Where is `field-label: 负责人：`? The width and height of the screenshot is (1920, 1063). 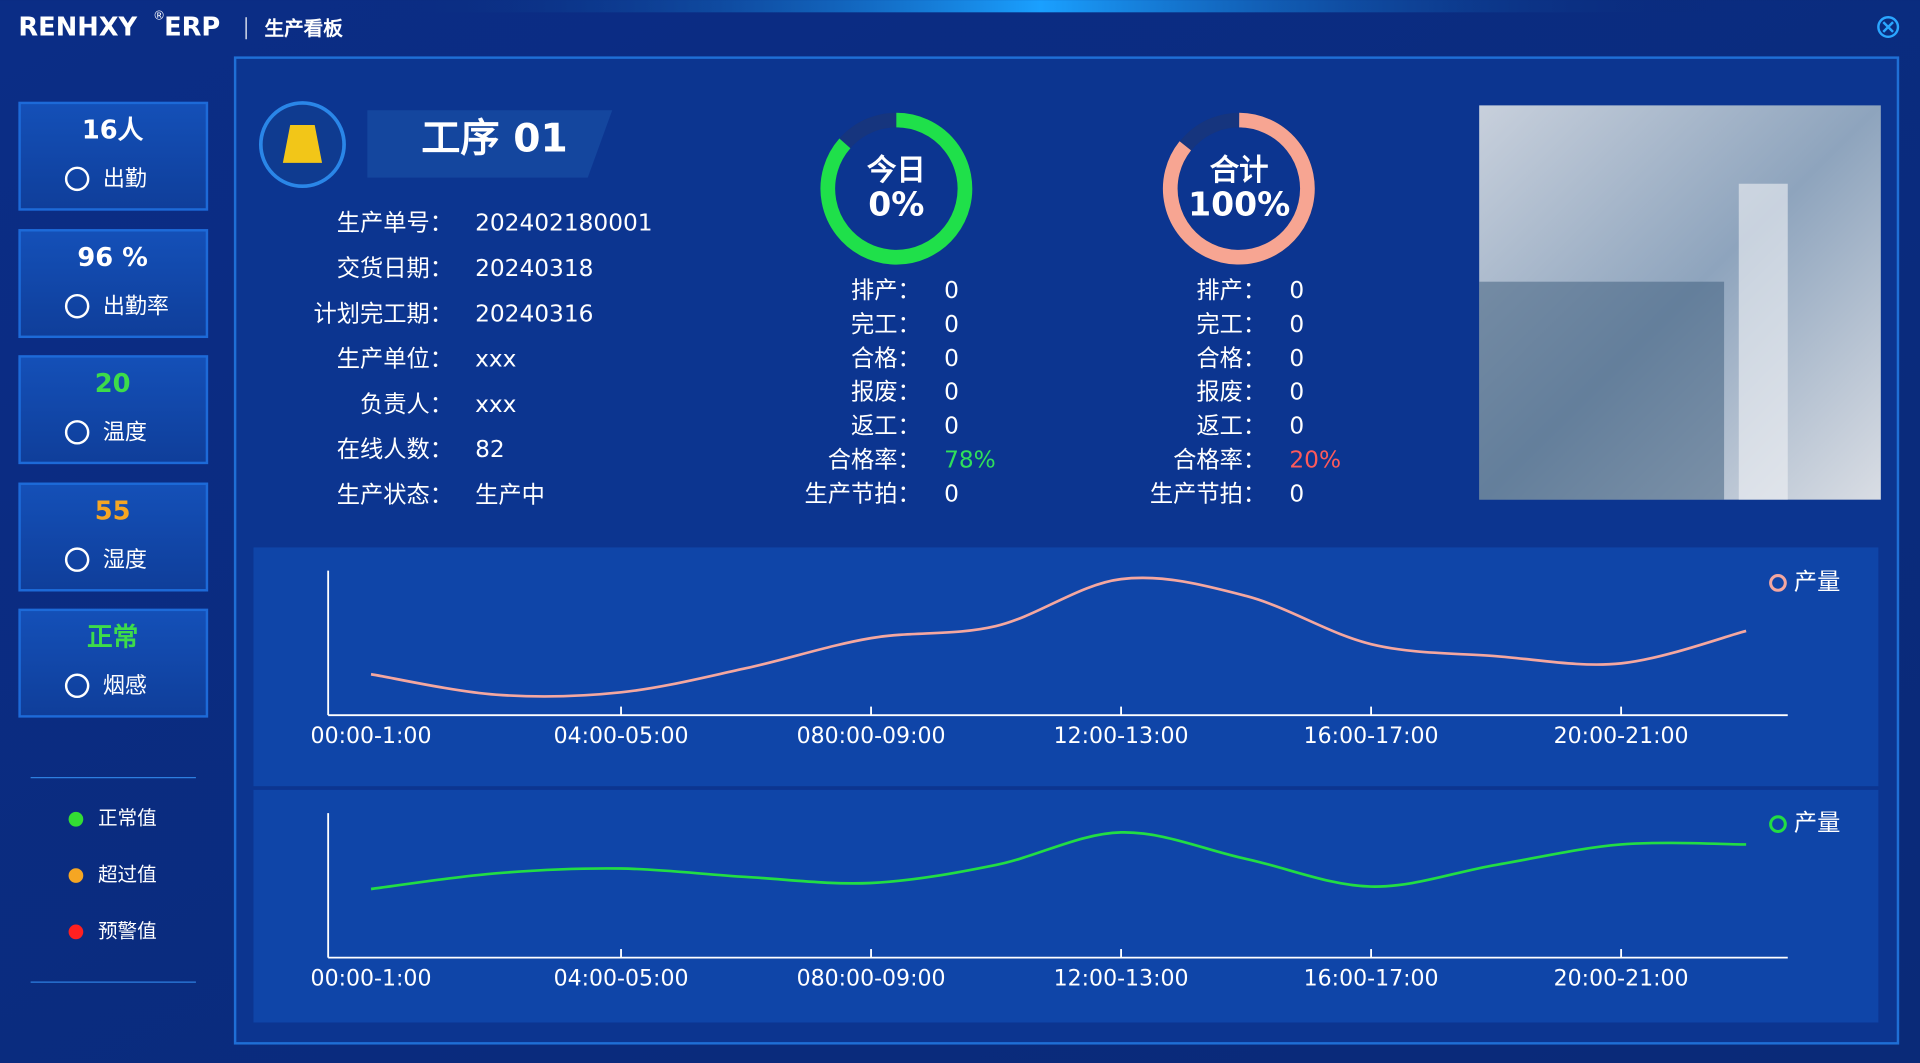 field-label: 负责人： is located at coordinates (406, 404).